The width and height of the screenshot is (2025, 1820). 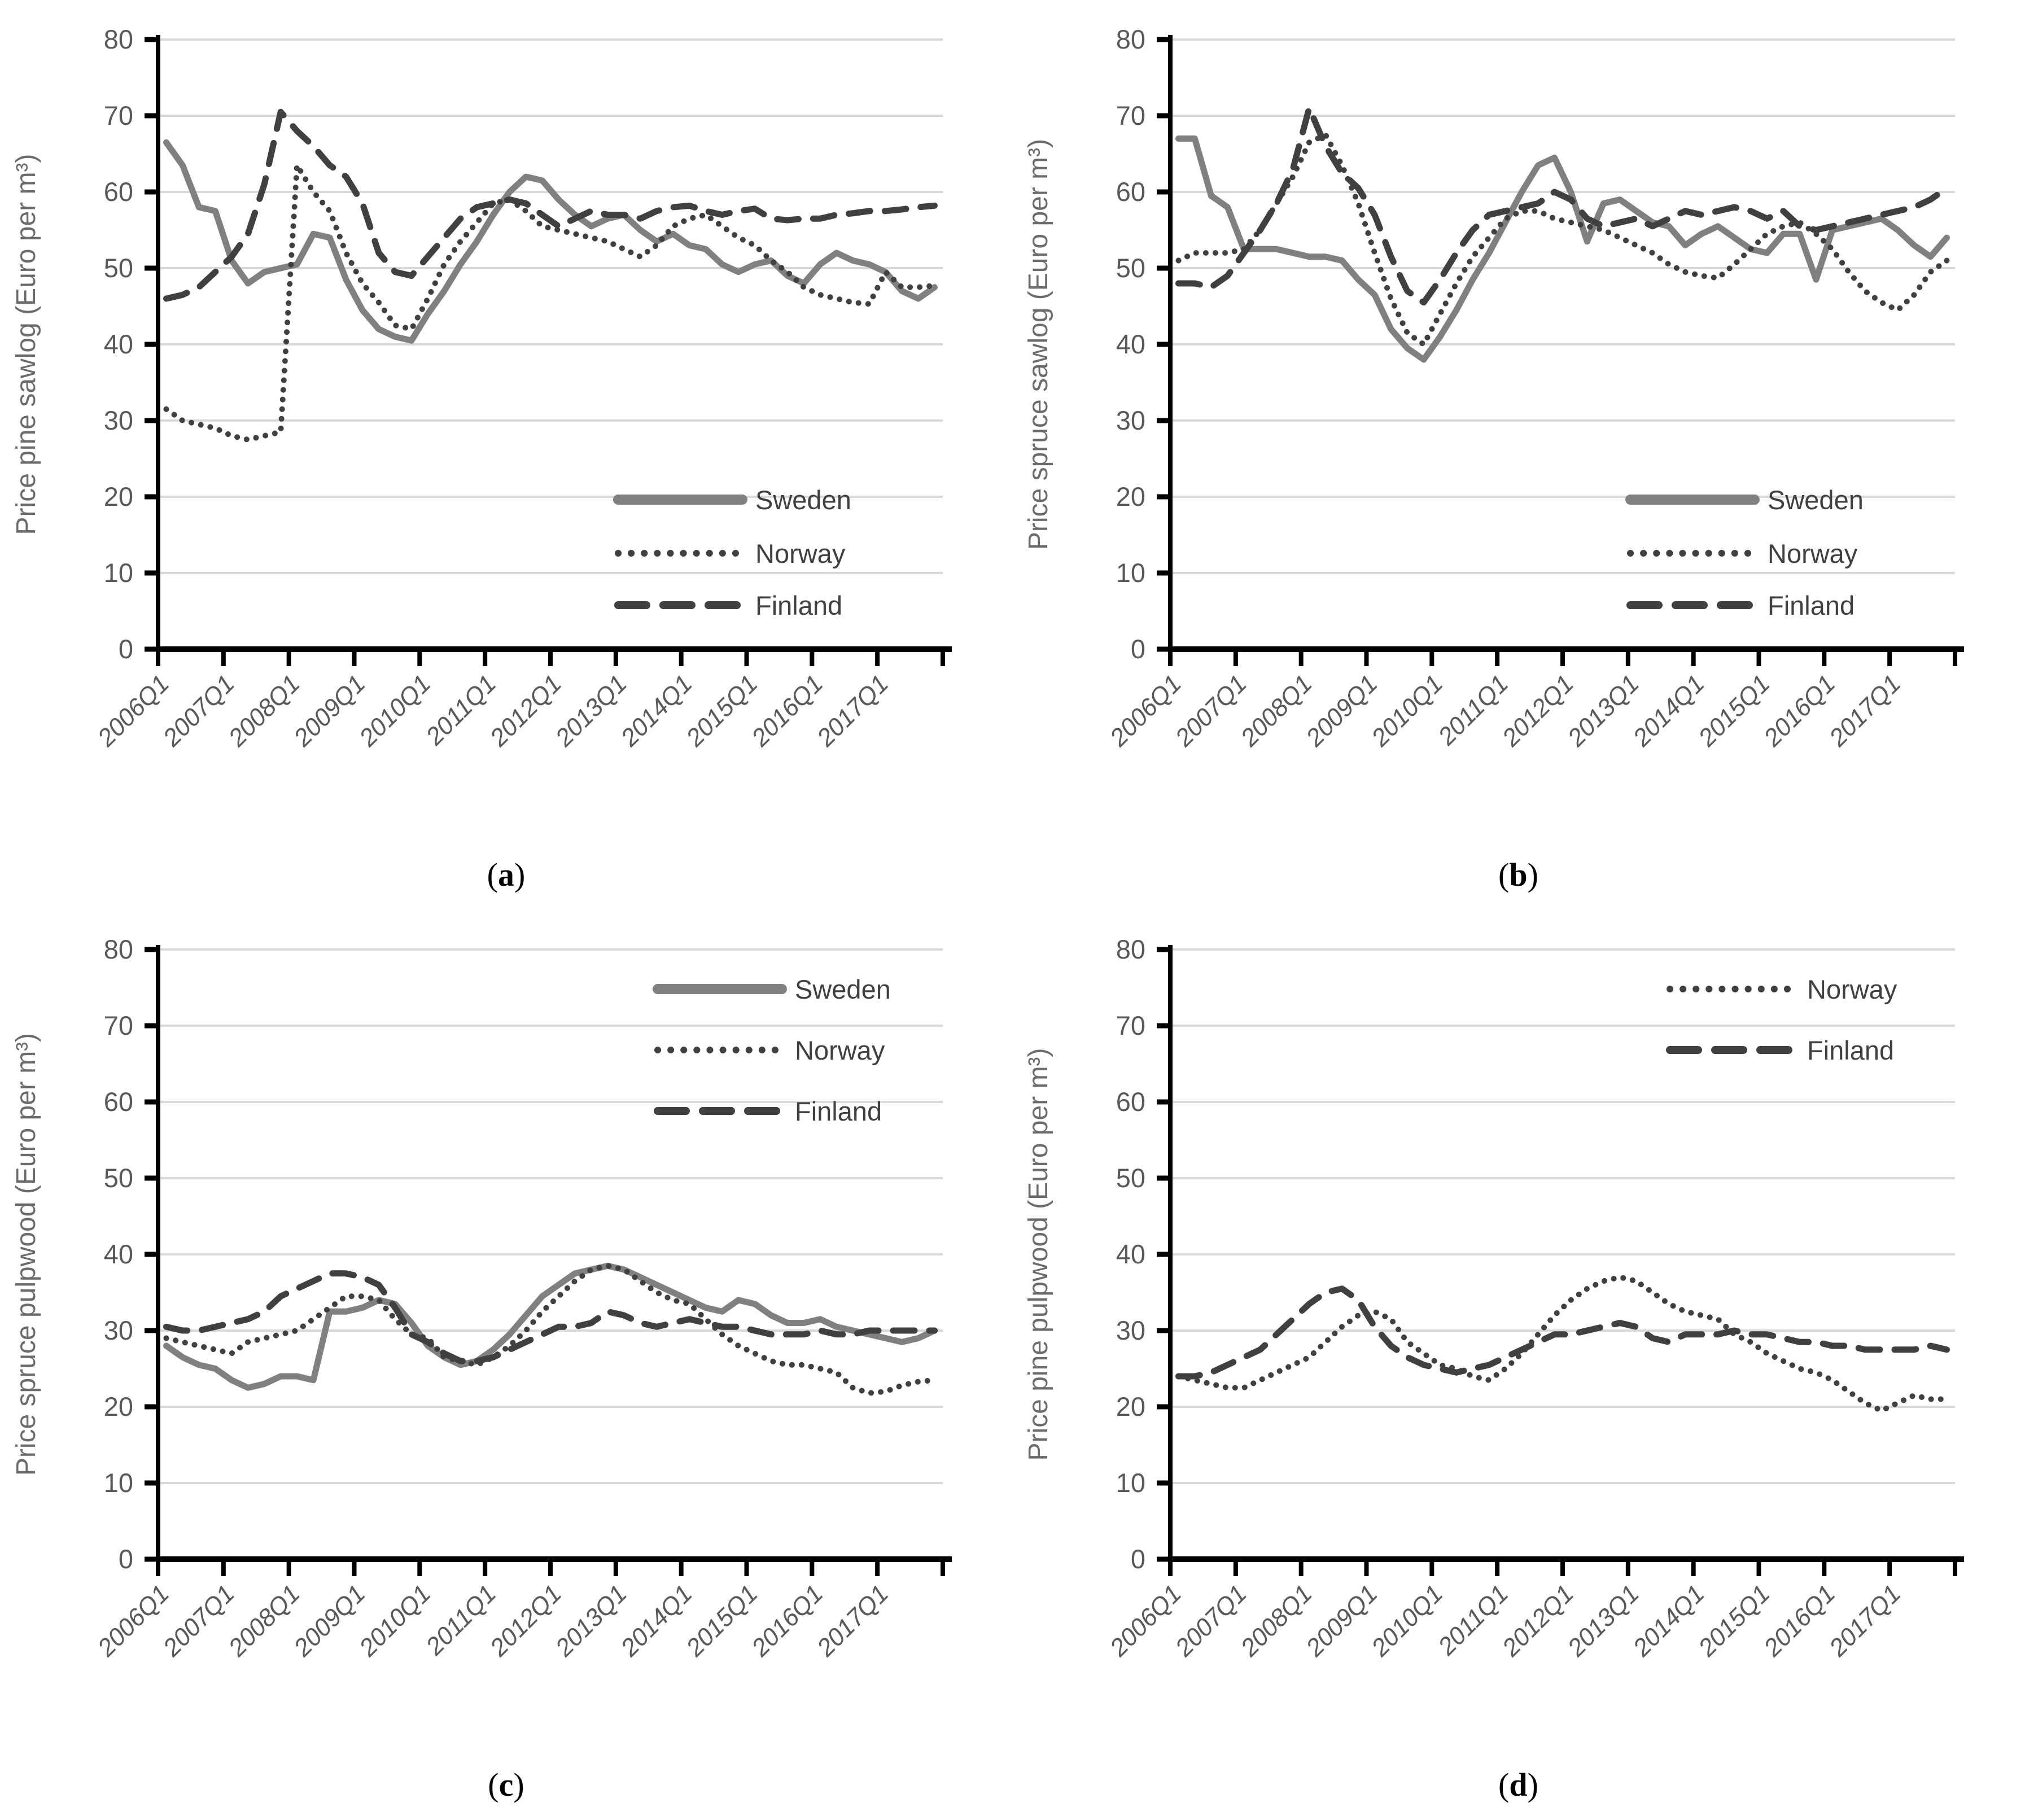 I want to click on caption-d-letter: d, so click(x=1518, y=1784).